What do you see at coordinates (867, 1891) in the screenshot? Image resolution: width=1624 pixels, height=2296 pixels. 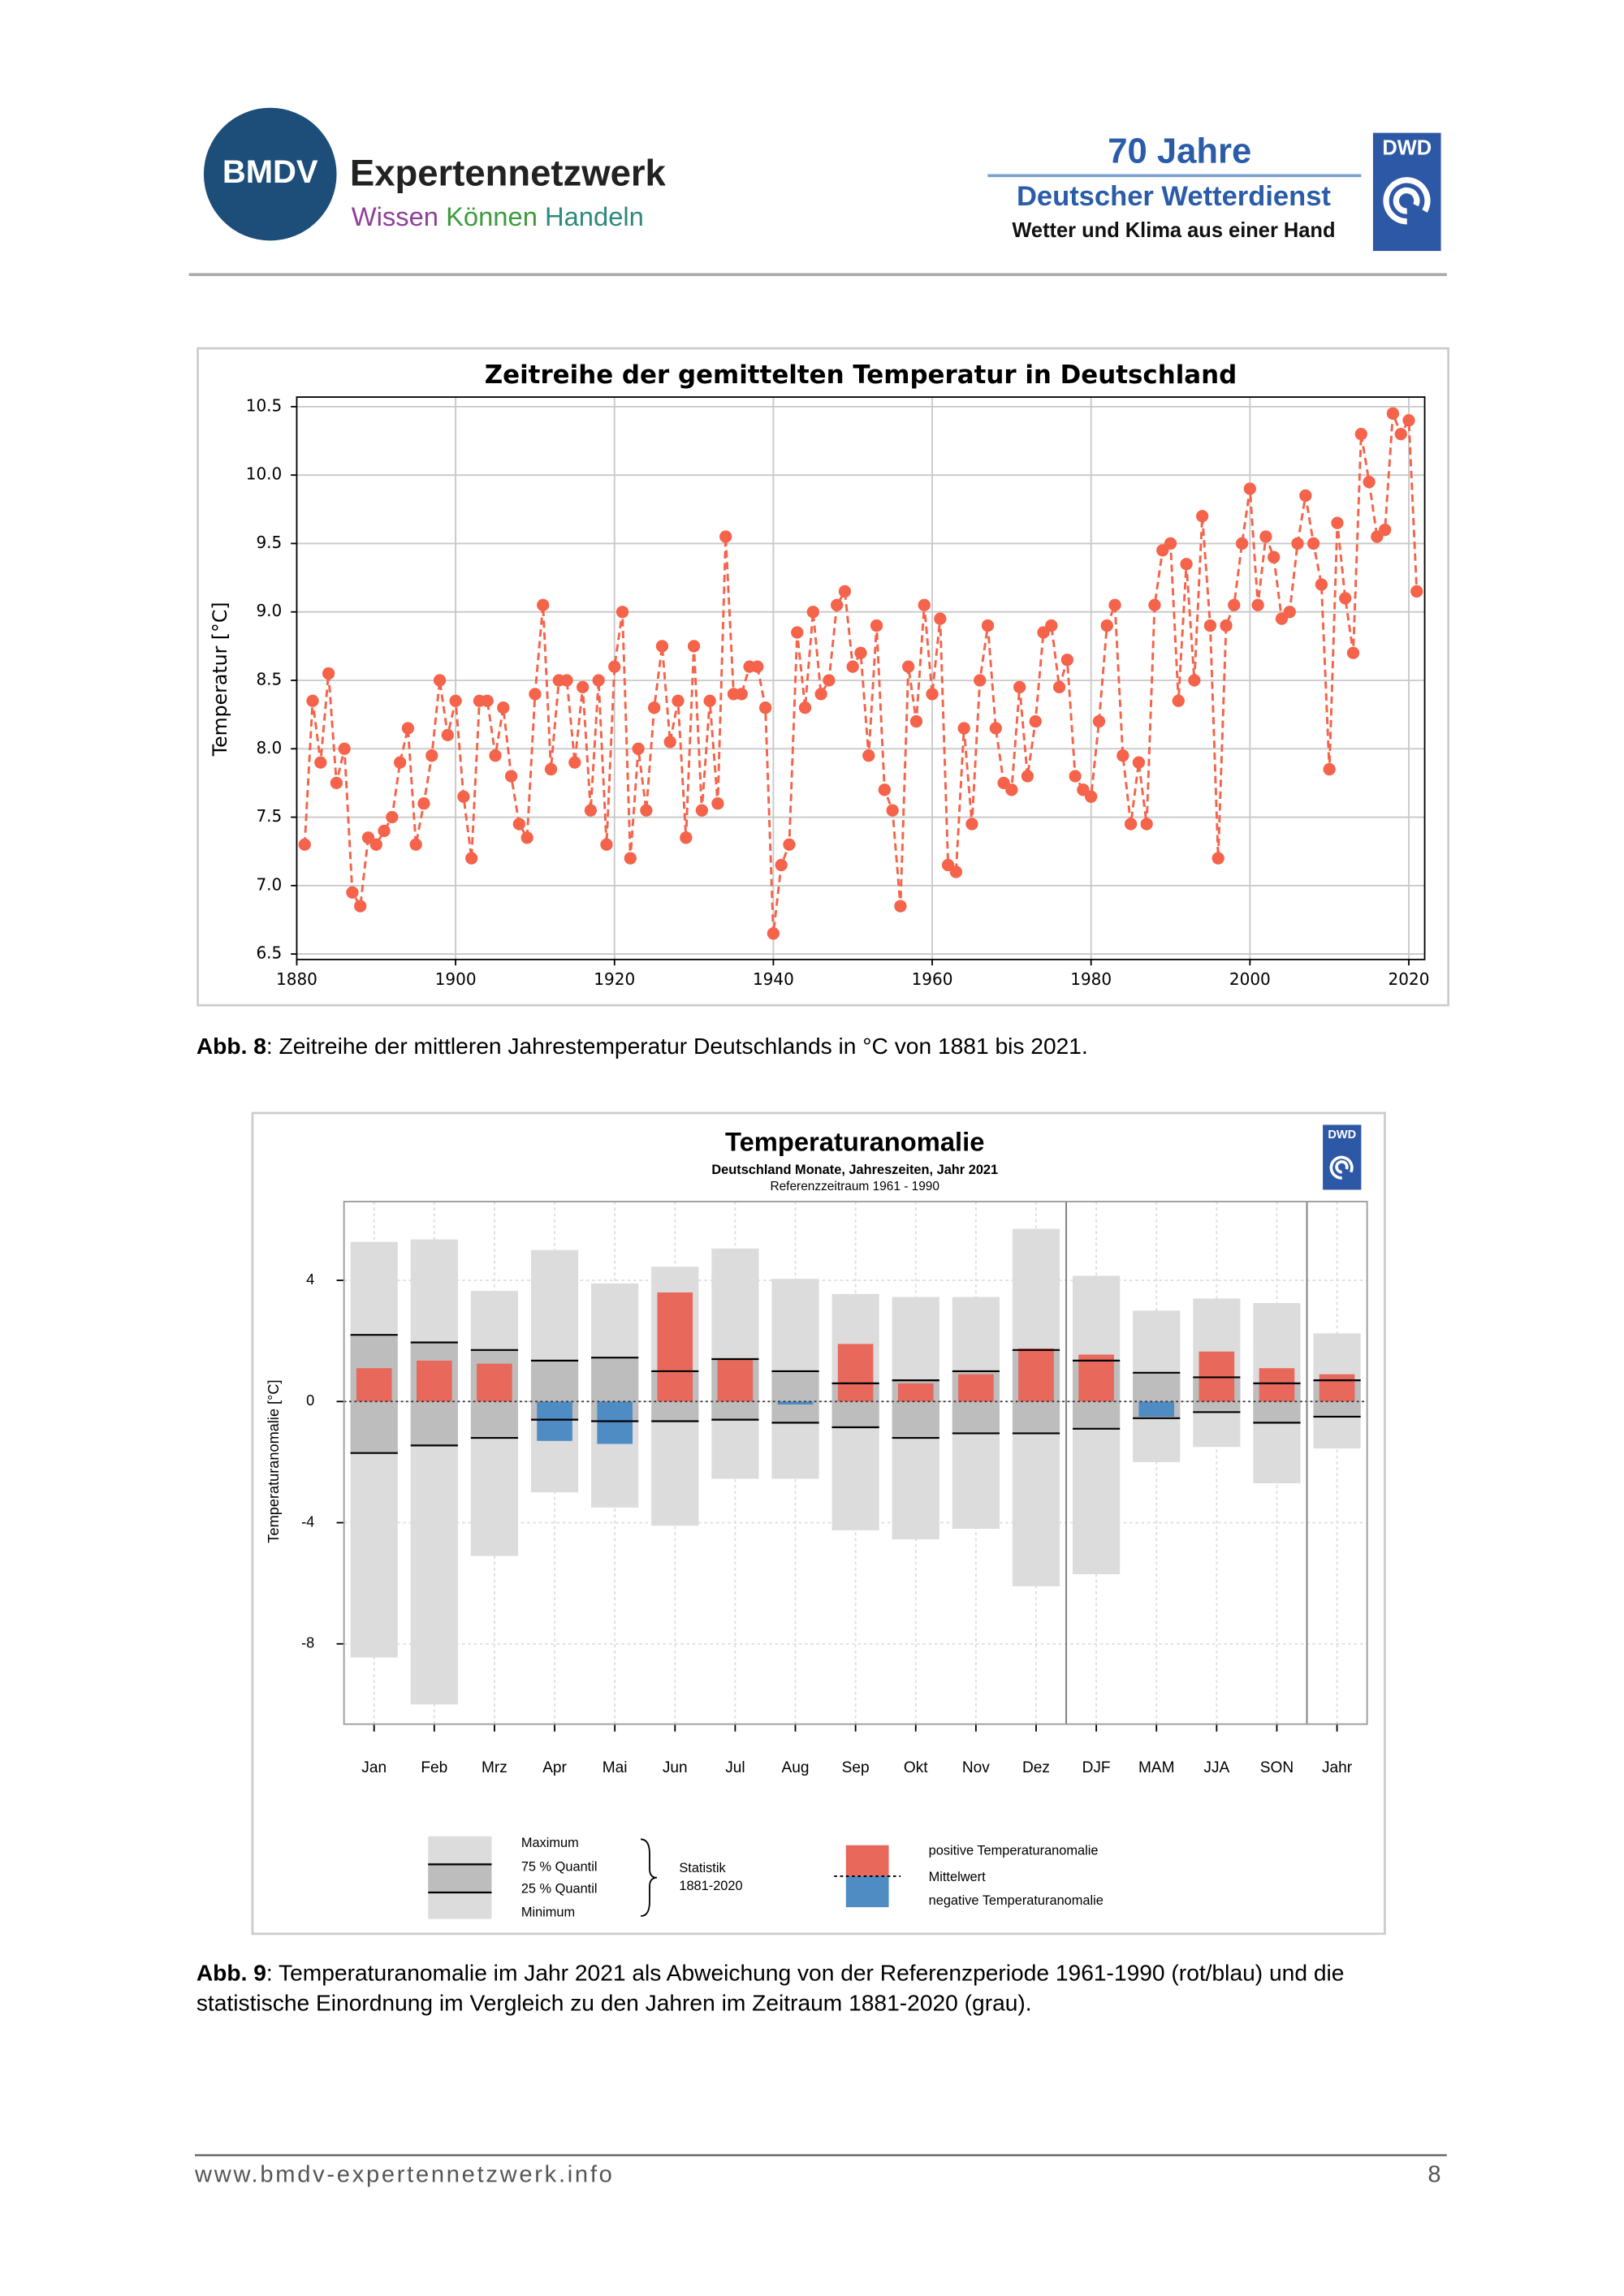 I see `legend-negative` at bounding box center [867, 1891].